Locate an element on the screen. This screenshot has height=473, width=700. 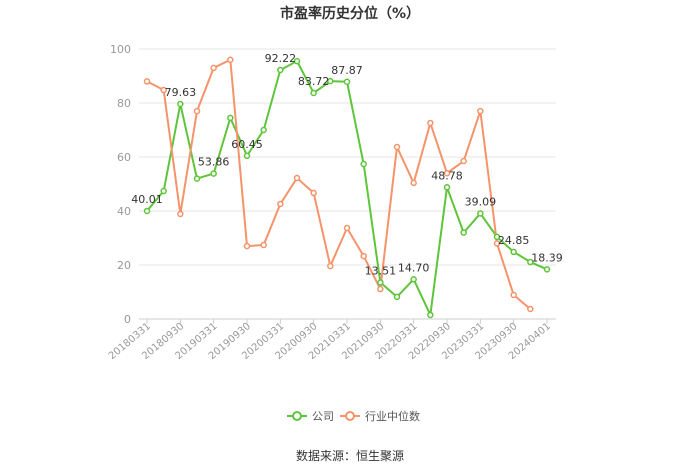
legend-label-industry-median: 行业中位数 is located at coordinates (392, 416).